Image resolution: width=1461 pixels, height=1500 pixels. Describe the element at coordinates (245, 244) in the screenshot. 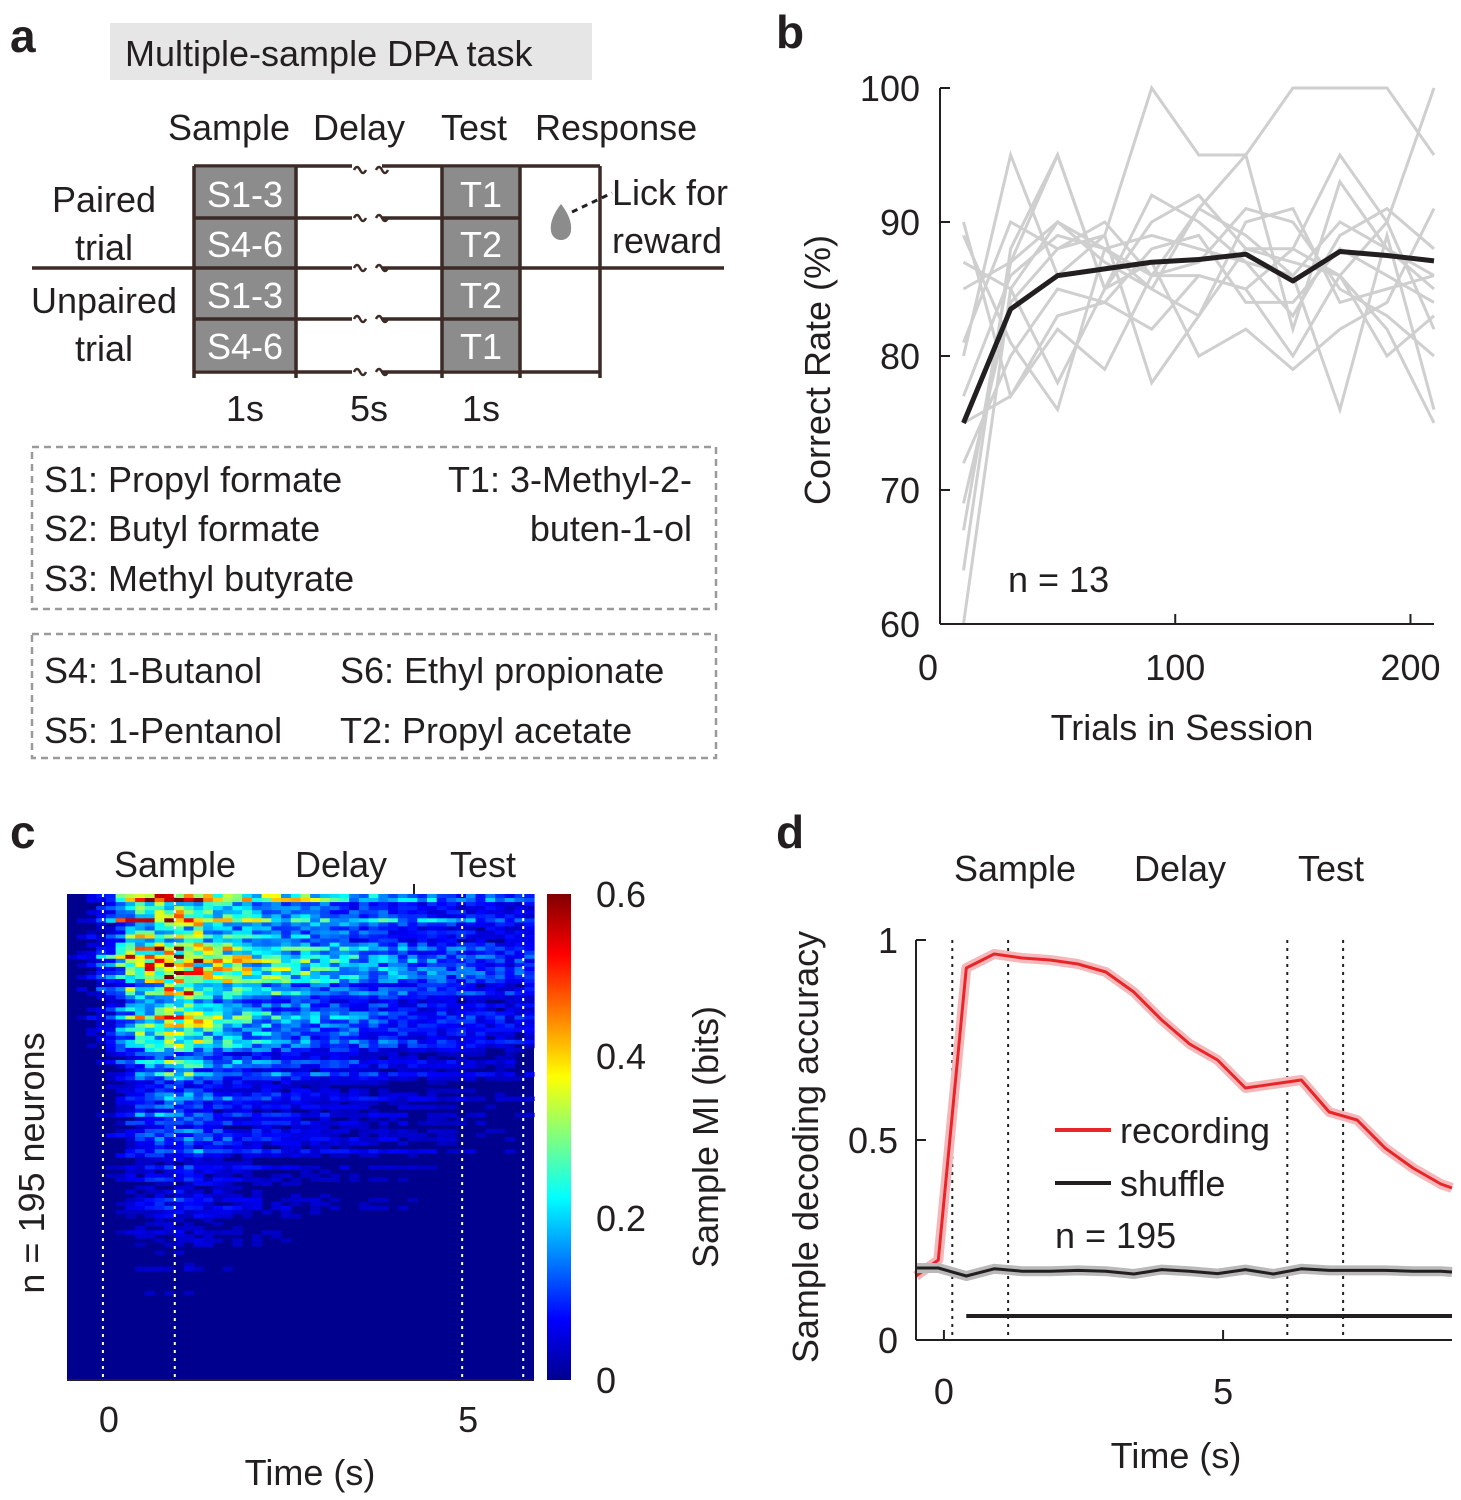

I see `row2-sample-label: S4-6` at that location.